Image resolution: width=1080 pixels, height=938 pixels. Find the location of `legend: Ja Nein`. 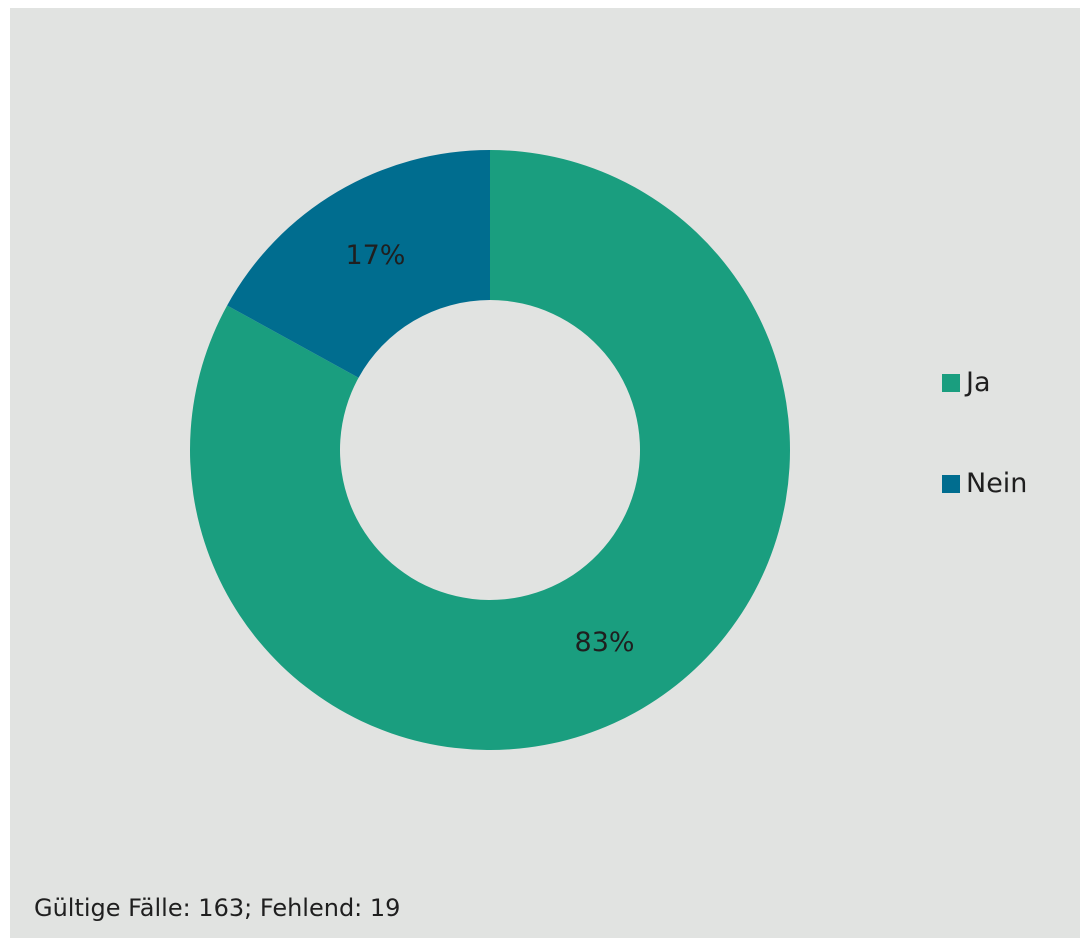

legend: Ja Nein is located at coordinates (984, 466).